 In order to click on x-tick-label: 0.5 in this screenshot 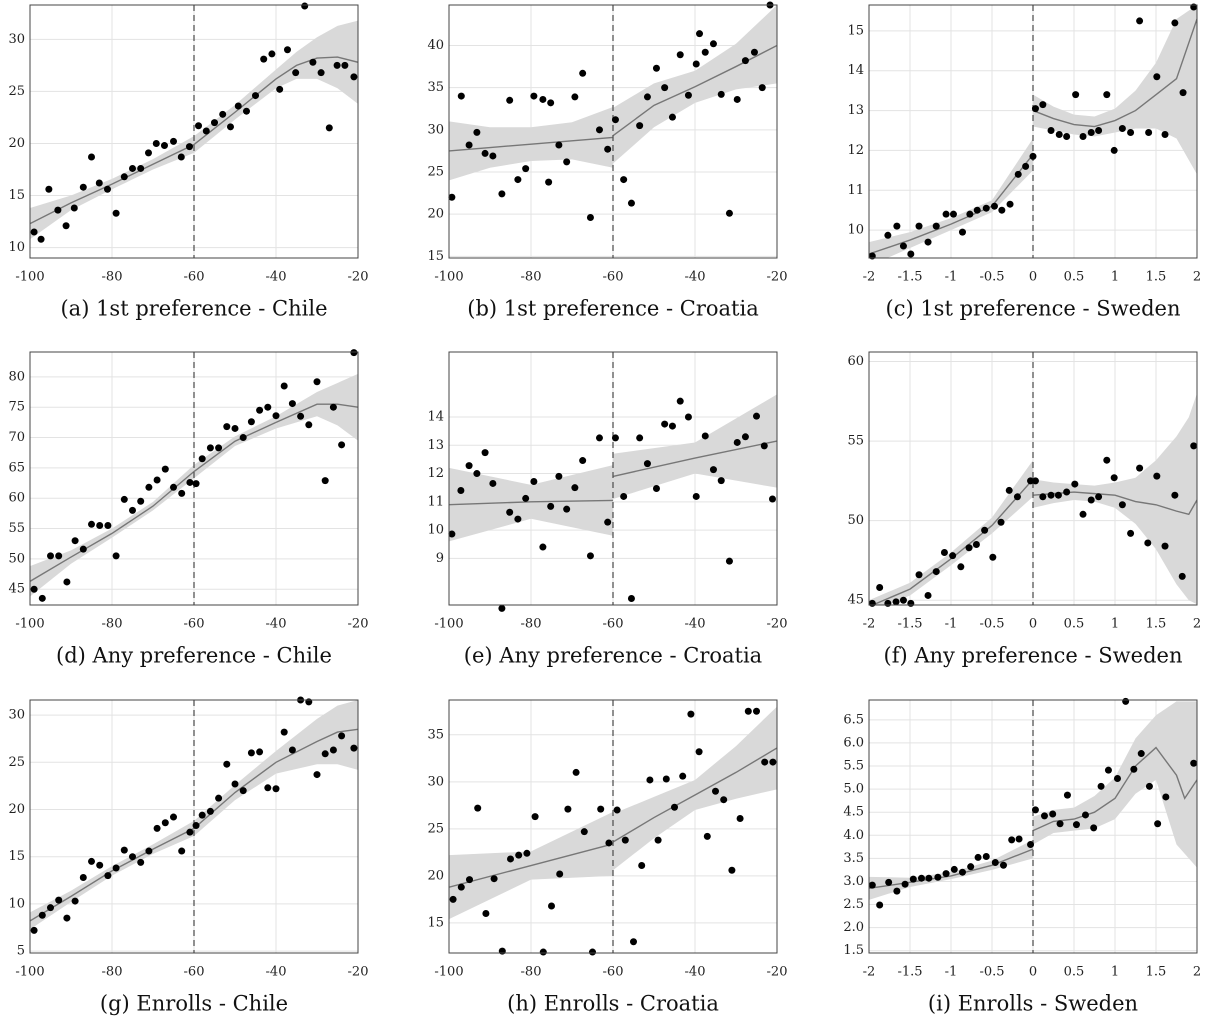, I will do `click(1074, 624)`.